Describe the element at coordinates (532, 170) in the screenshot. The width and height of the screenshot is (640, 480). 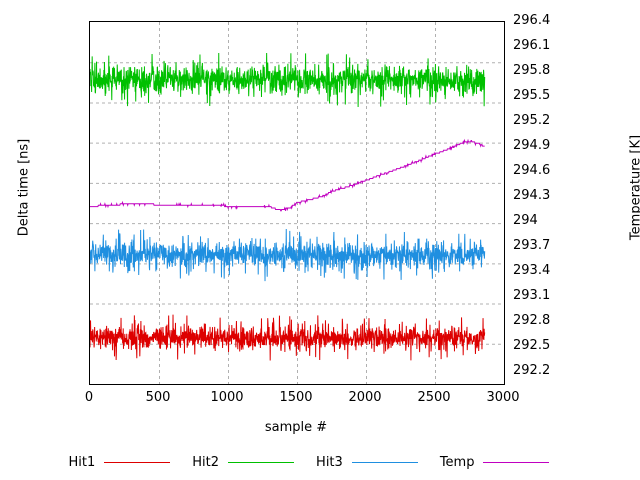
I see `y2-tick-label: 294.6` at that location.